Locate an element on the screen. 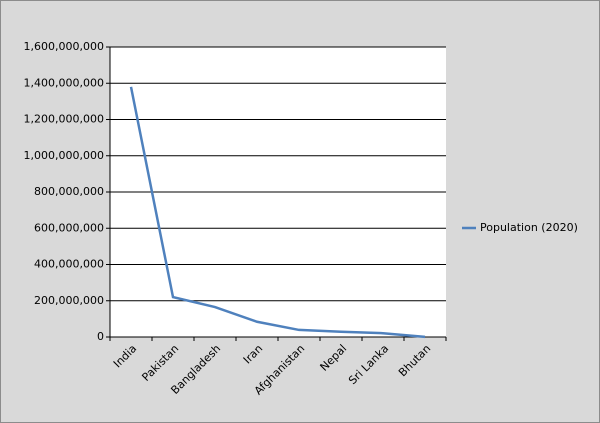  y-tick-label: 0 is located at coordinates (100, 336).